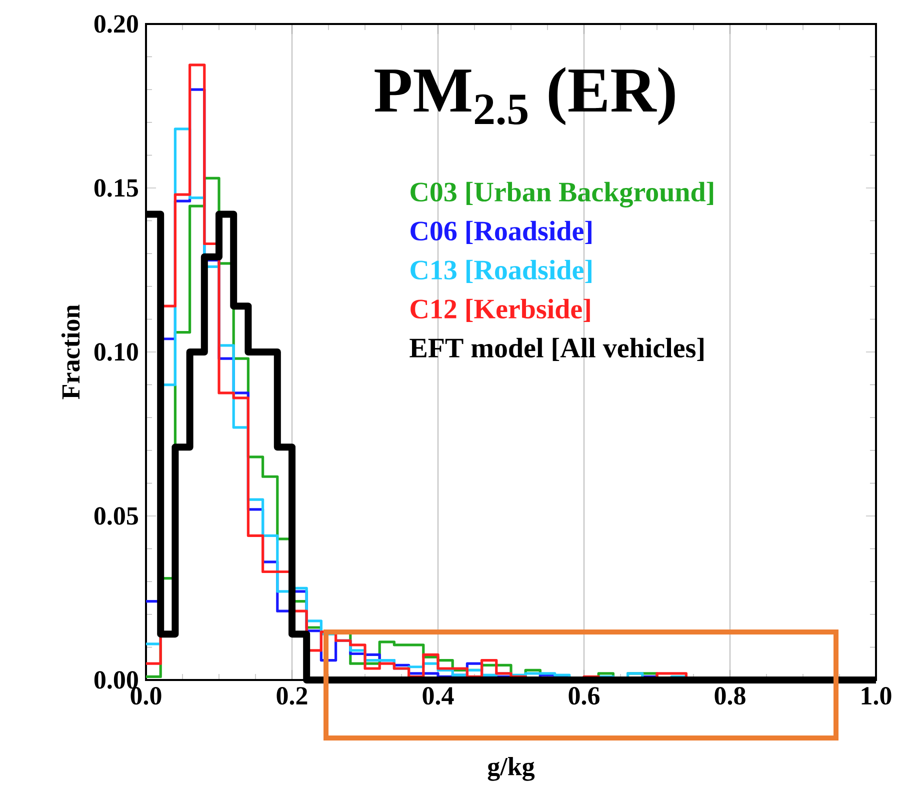  What do you see at coordinates (116, 24) in the screenshot?
I see `y-tick-label: 0.20` at bounding box center [116, 24].